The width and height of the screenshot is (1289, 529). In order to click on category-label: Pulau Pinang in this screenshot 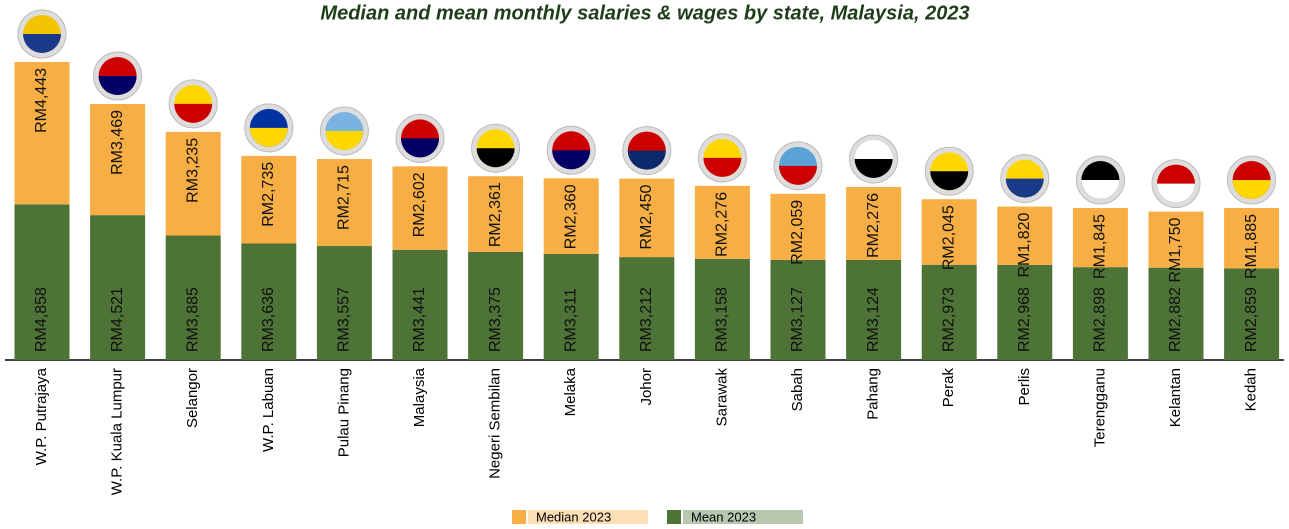, I will do `click(343, 412)`.